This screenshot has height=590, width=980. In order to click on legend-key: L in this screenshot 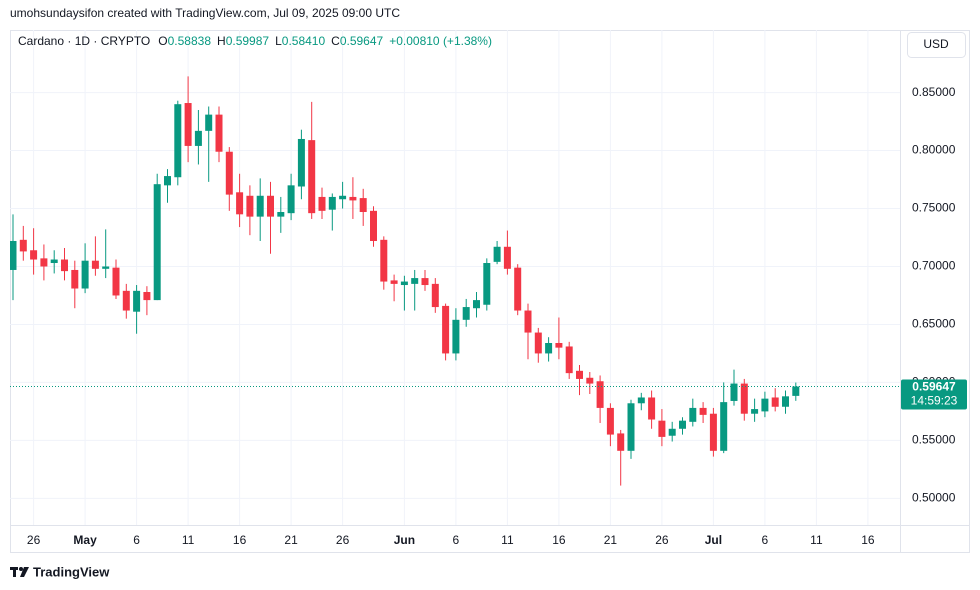, I will do `click(278, 41)`.